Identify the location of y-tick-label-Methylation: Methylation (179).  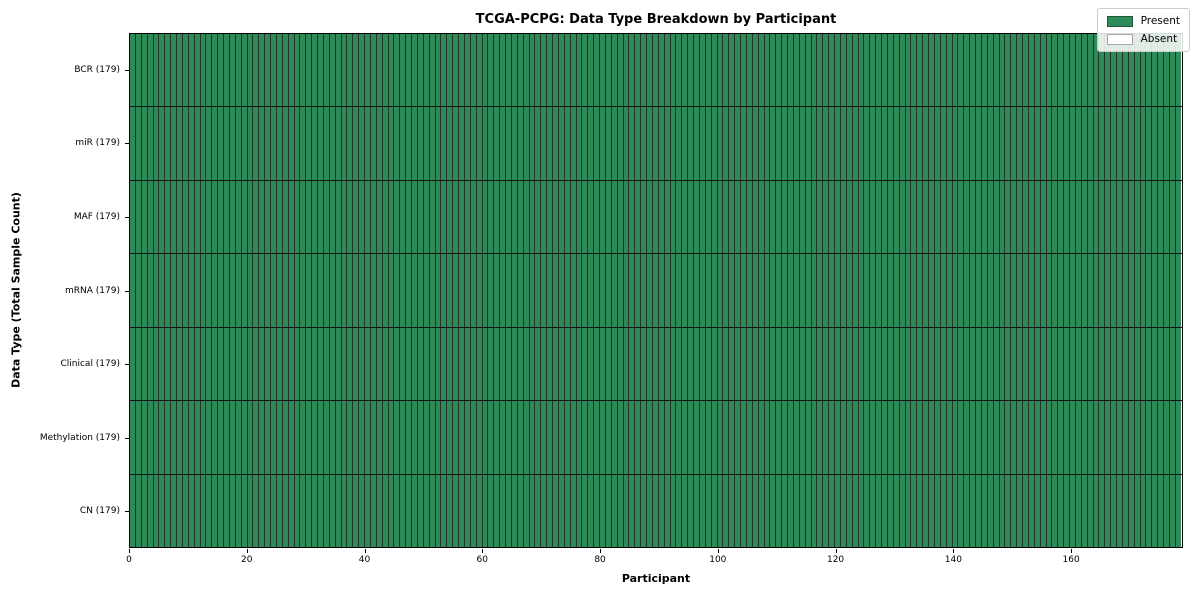
(79, 437).